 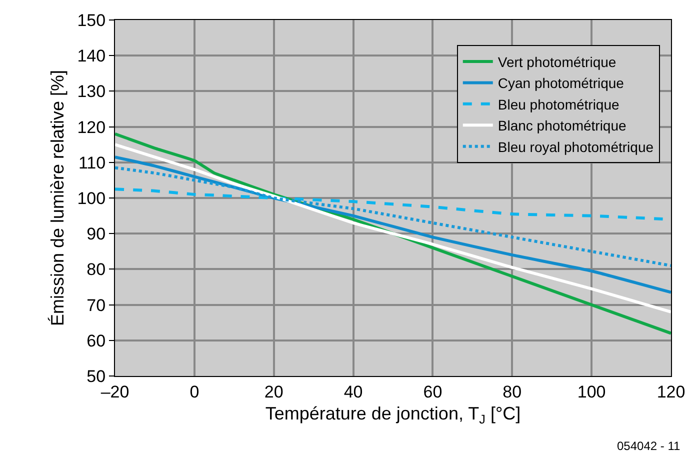 I want to click on x-tick-label: 40, so click(x=353, y=392).